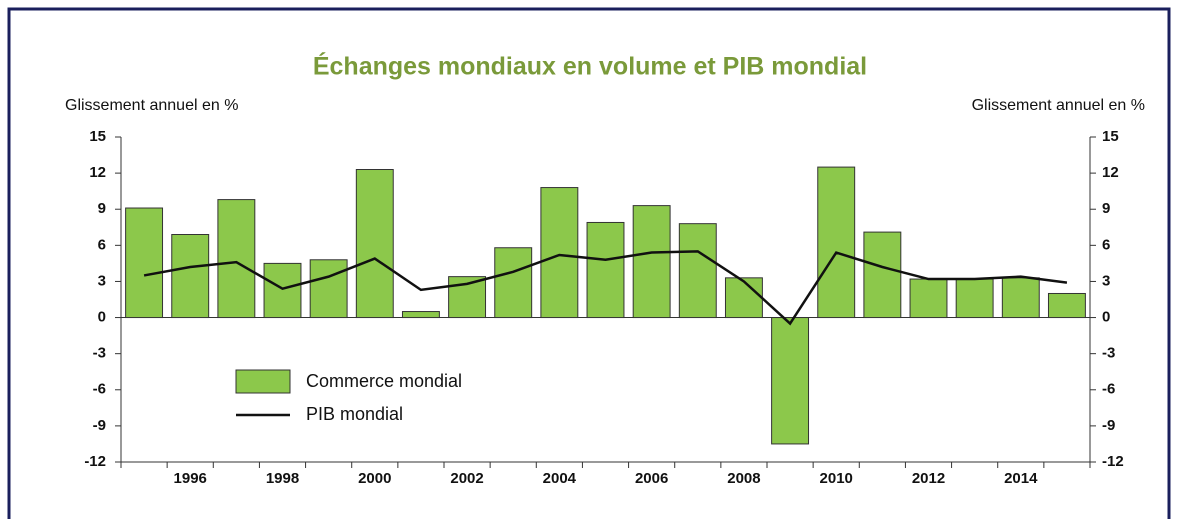  I want to click on x-tick-label: 2006, so click(651, 478).